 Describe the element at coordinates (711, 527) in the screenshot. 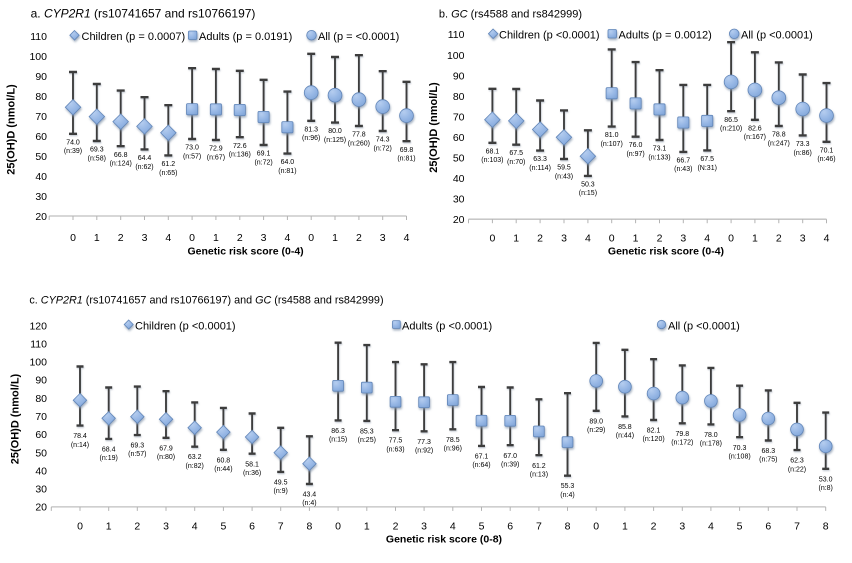

I see `svg-text: 4` at that location.